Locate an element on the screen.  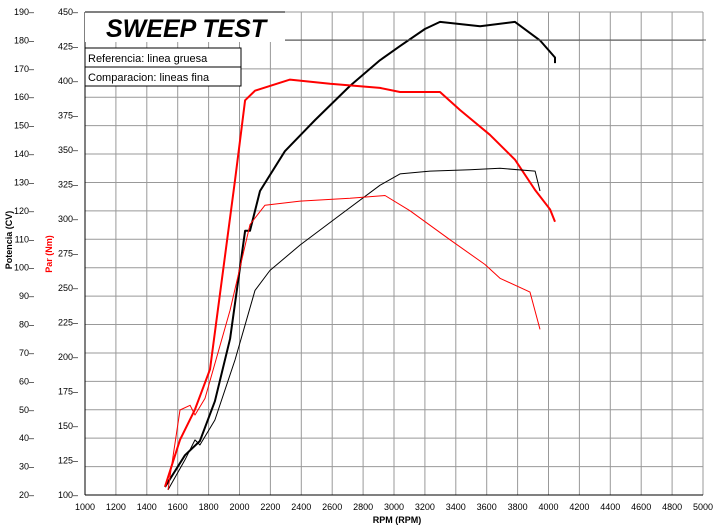
power-tick-label: 60– is located at coordinates (26, 381).